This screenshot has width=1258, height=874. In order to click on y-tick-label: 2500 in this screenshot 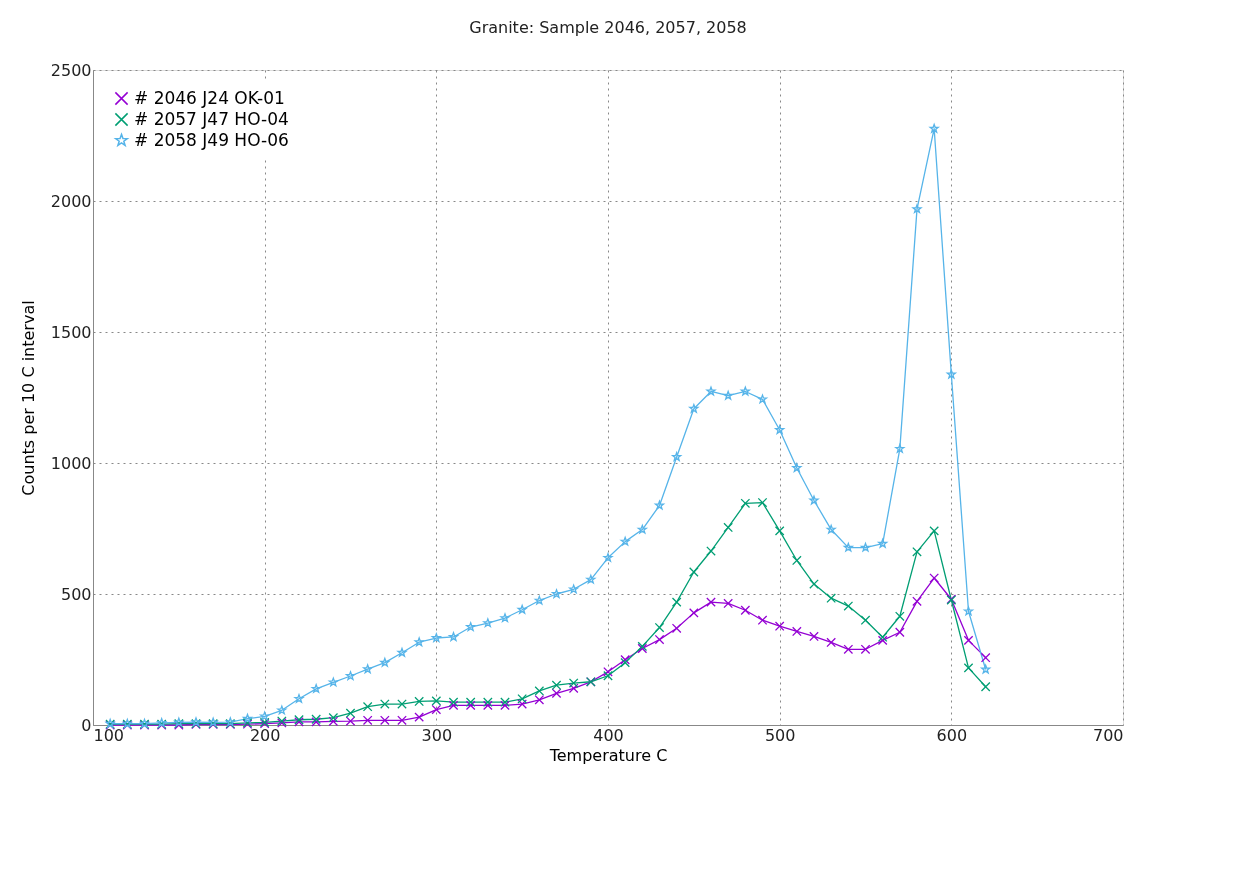, I will do `click(71, 70)`.